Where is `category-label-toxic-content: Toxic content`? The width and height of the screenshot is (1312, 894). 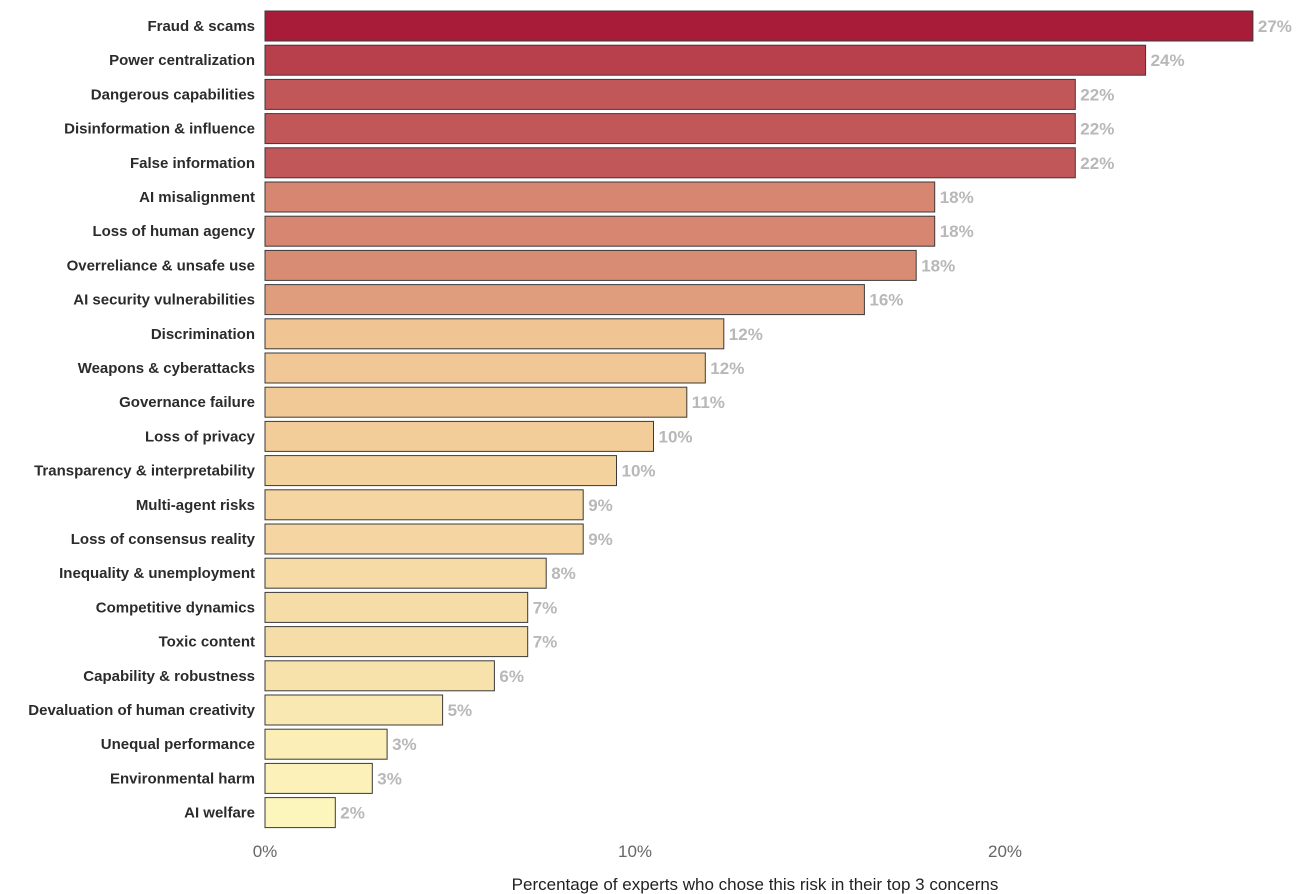 category-label-toxic-content: Toxic content is located at coordinates (207, 642).